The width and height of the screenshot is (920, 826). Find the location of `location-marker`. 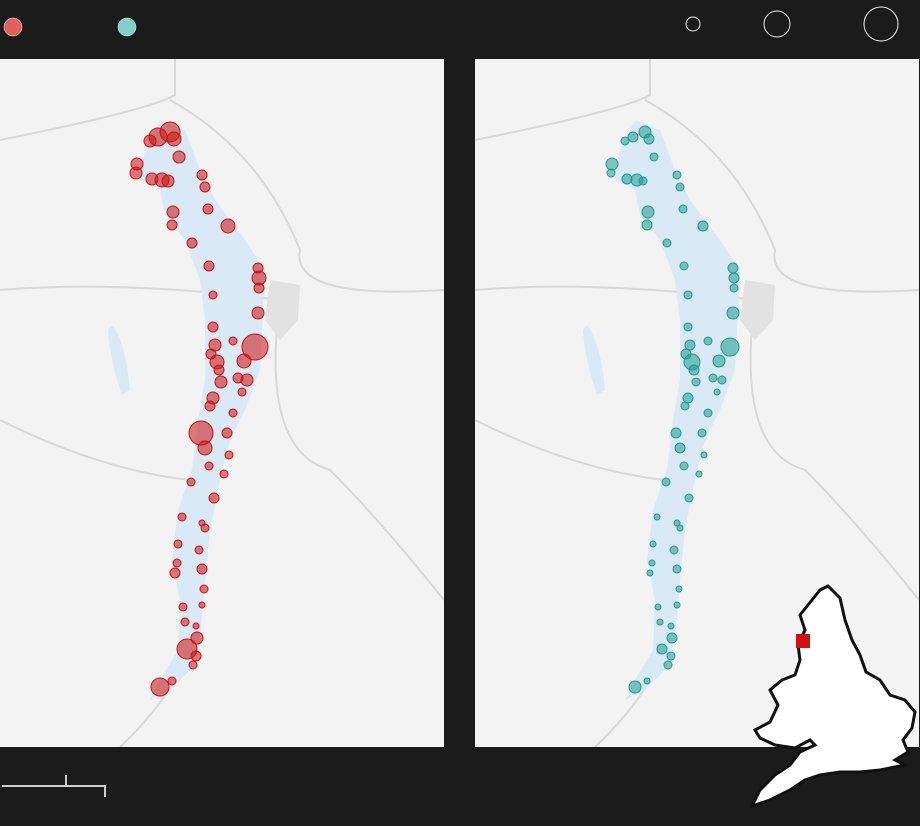

location-marker is located at coordinates (803, 641).